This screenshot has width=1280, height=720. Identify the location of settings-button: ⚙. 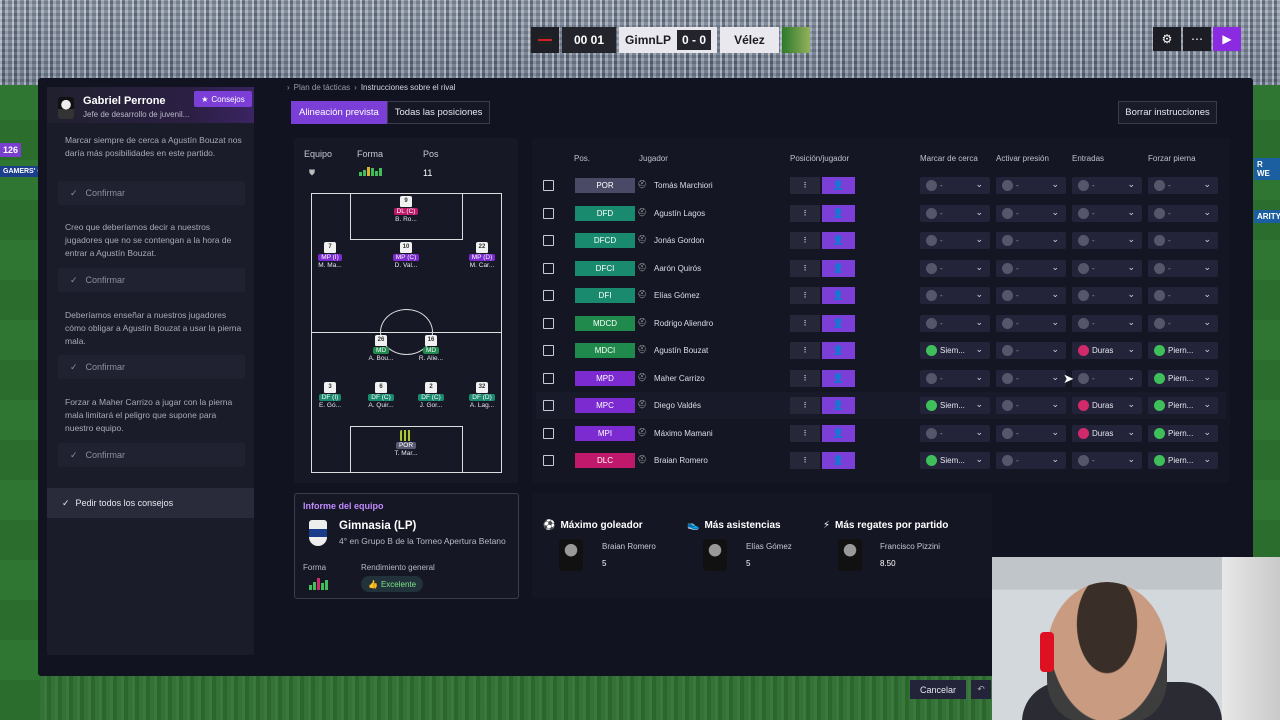
(1167, 39).